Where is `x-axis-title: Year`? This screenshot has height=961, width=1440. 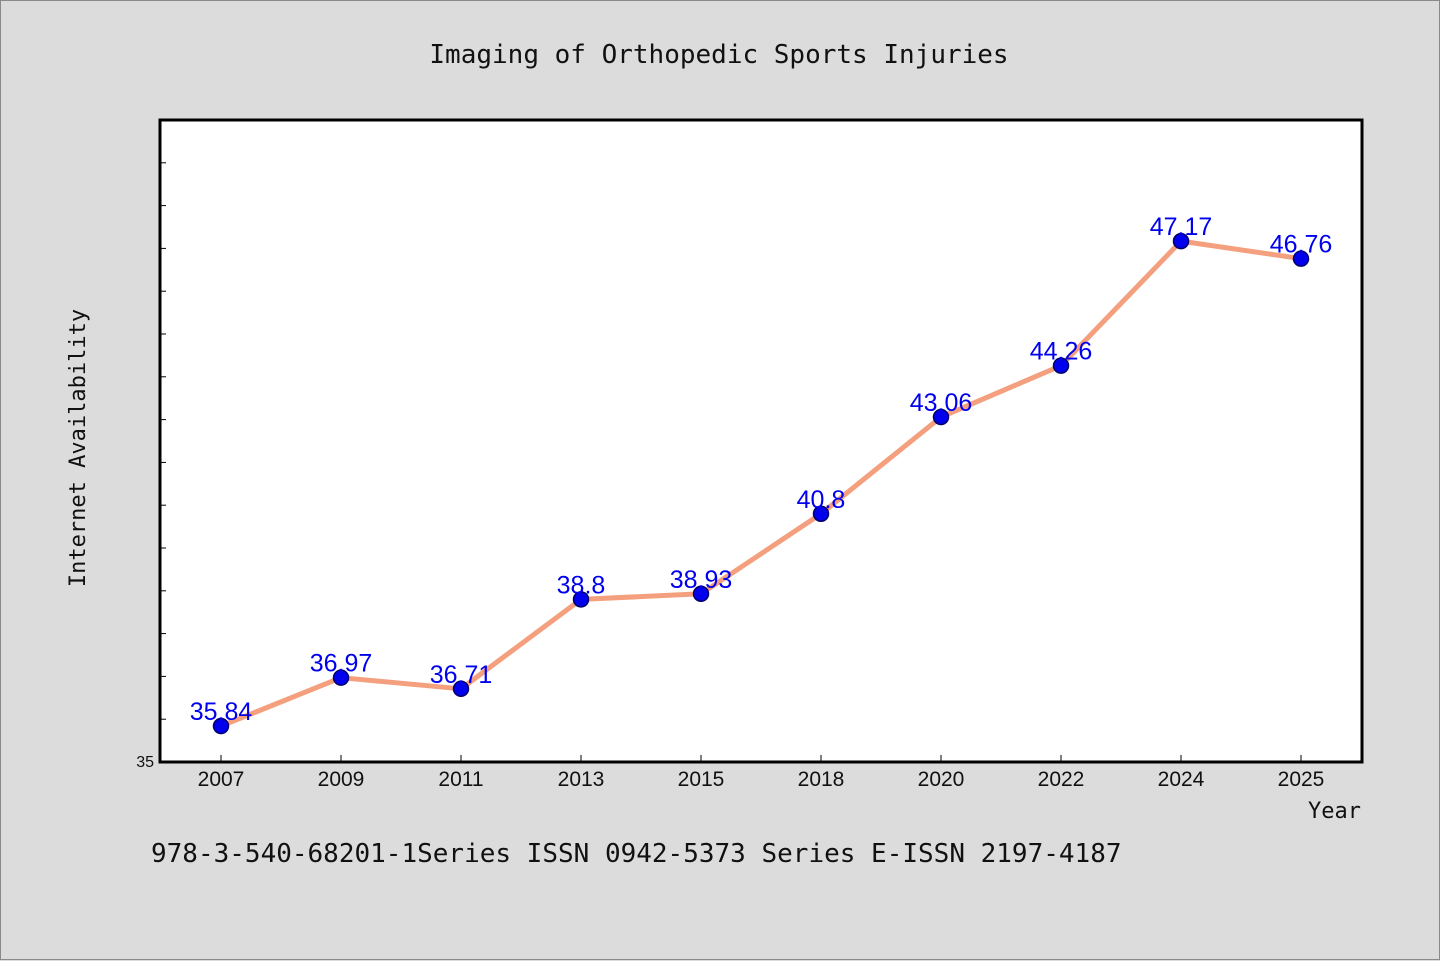
x-axis-title: Year is located at coordinates (1334, 811).